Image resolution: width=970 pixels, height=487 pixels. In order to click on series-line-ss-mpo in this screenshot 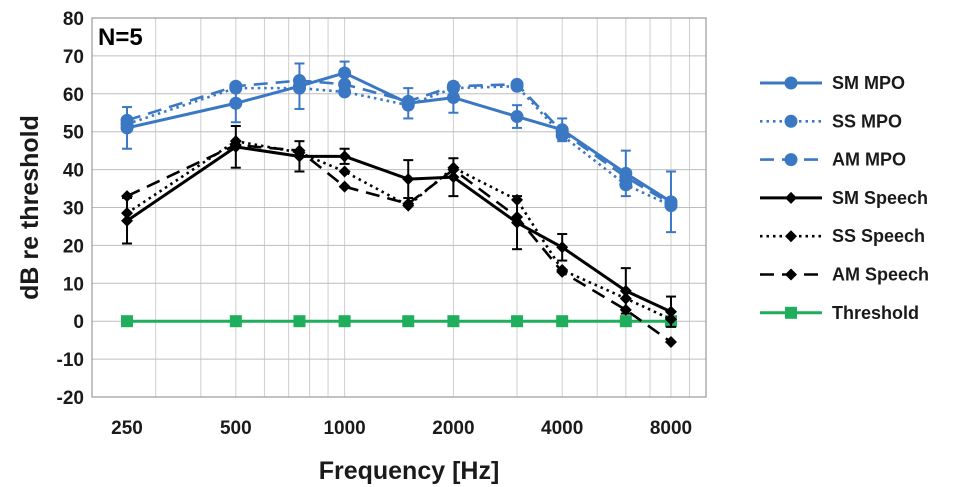, I will do `click(399, 145)`.